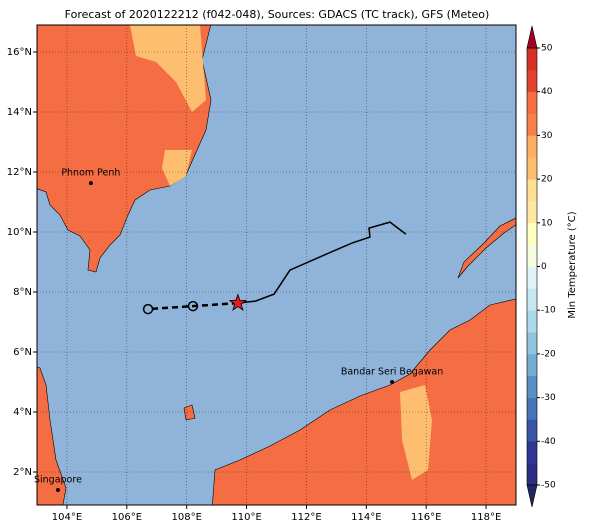 This screenshot has width=591, height=529. Describe the element at coordinates (186, 517) in the screenshot. I see `x-tick-label: 108°E` at that location.